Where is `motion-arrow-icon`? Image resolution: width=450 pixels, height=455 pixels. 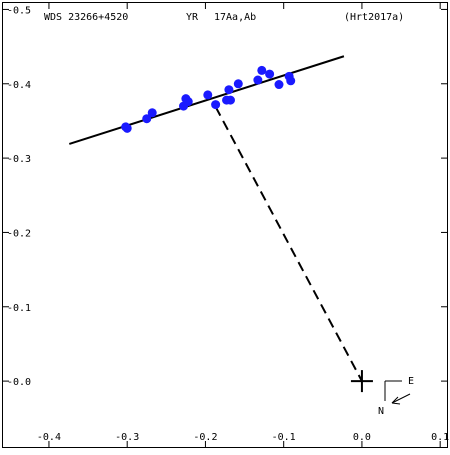 motion-arrow-icon is located at coordinates (401, 399).